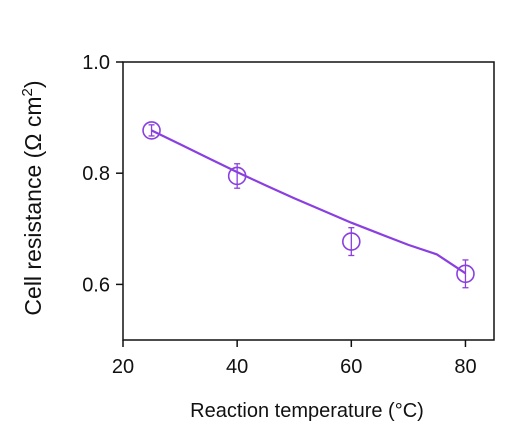  Describe the element at coordinates (96, 285) in the screenshot. I see `y-tick-label: 0.6` at that location.